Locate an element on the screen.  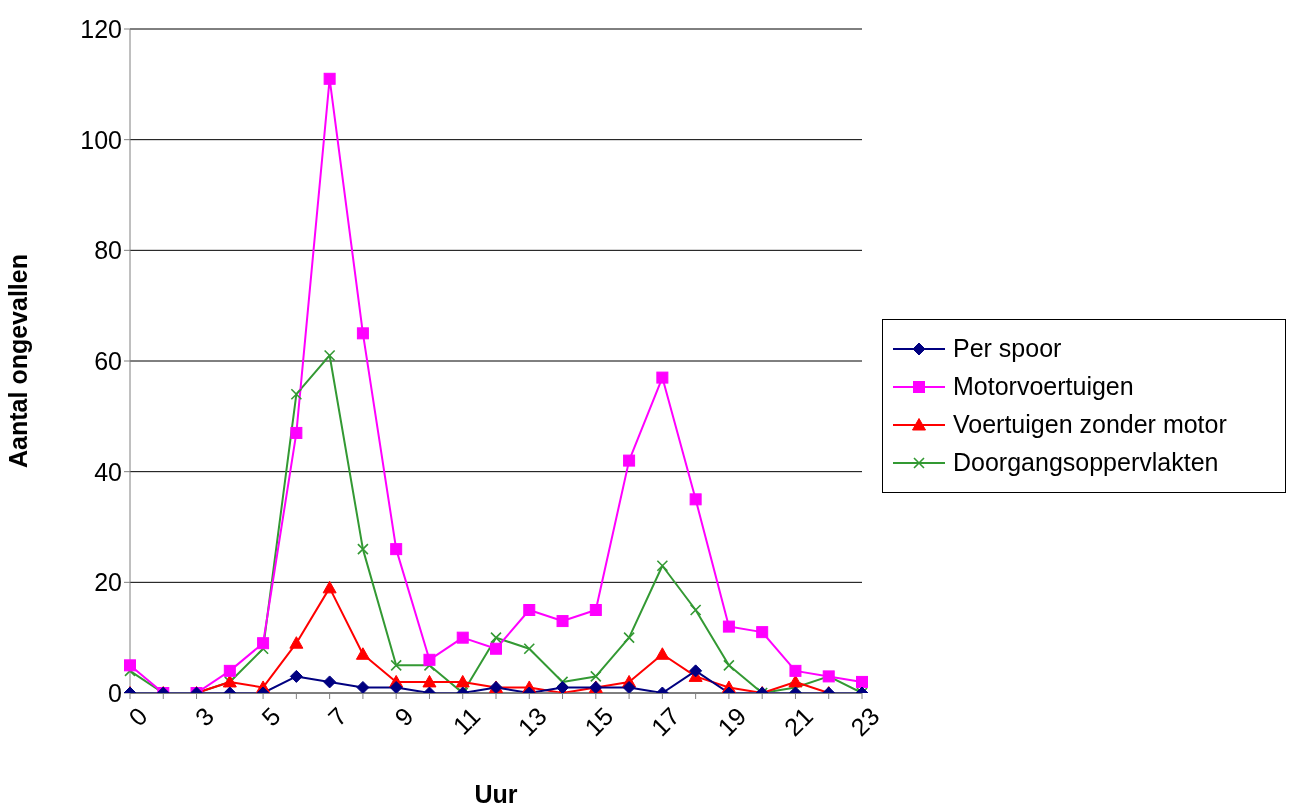
legend-label: Motorvoertuigen is located at coordinates (1043, 386).